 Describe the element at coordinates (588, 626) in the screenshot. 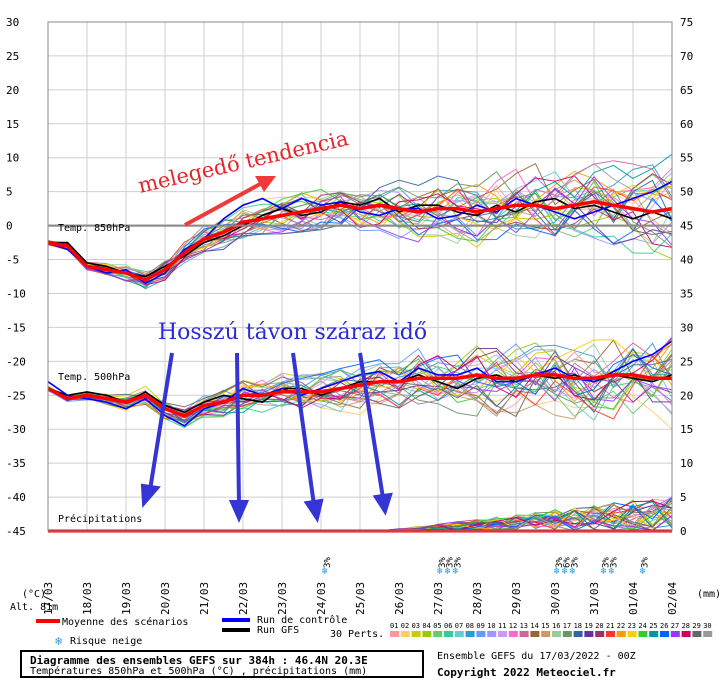

I see `perturbation-number: 19` at that location.